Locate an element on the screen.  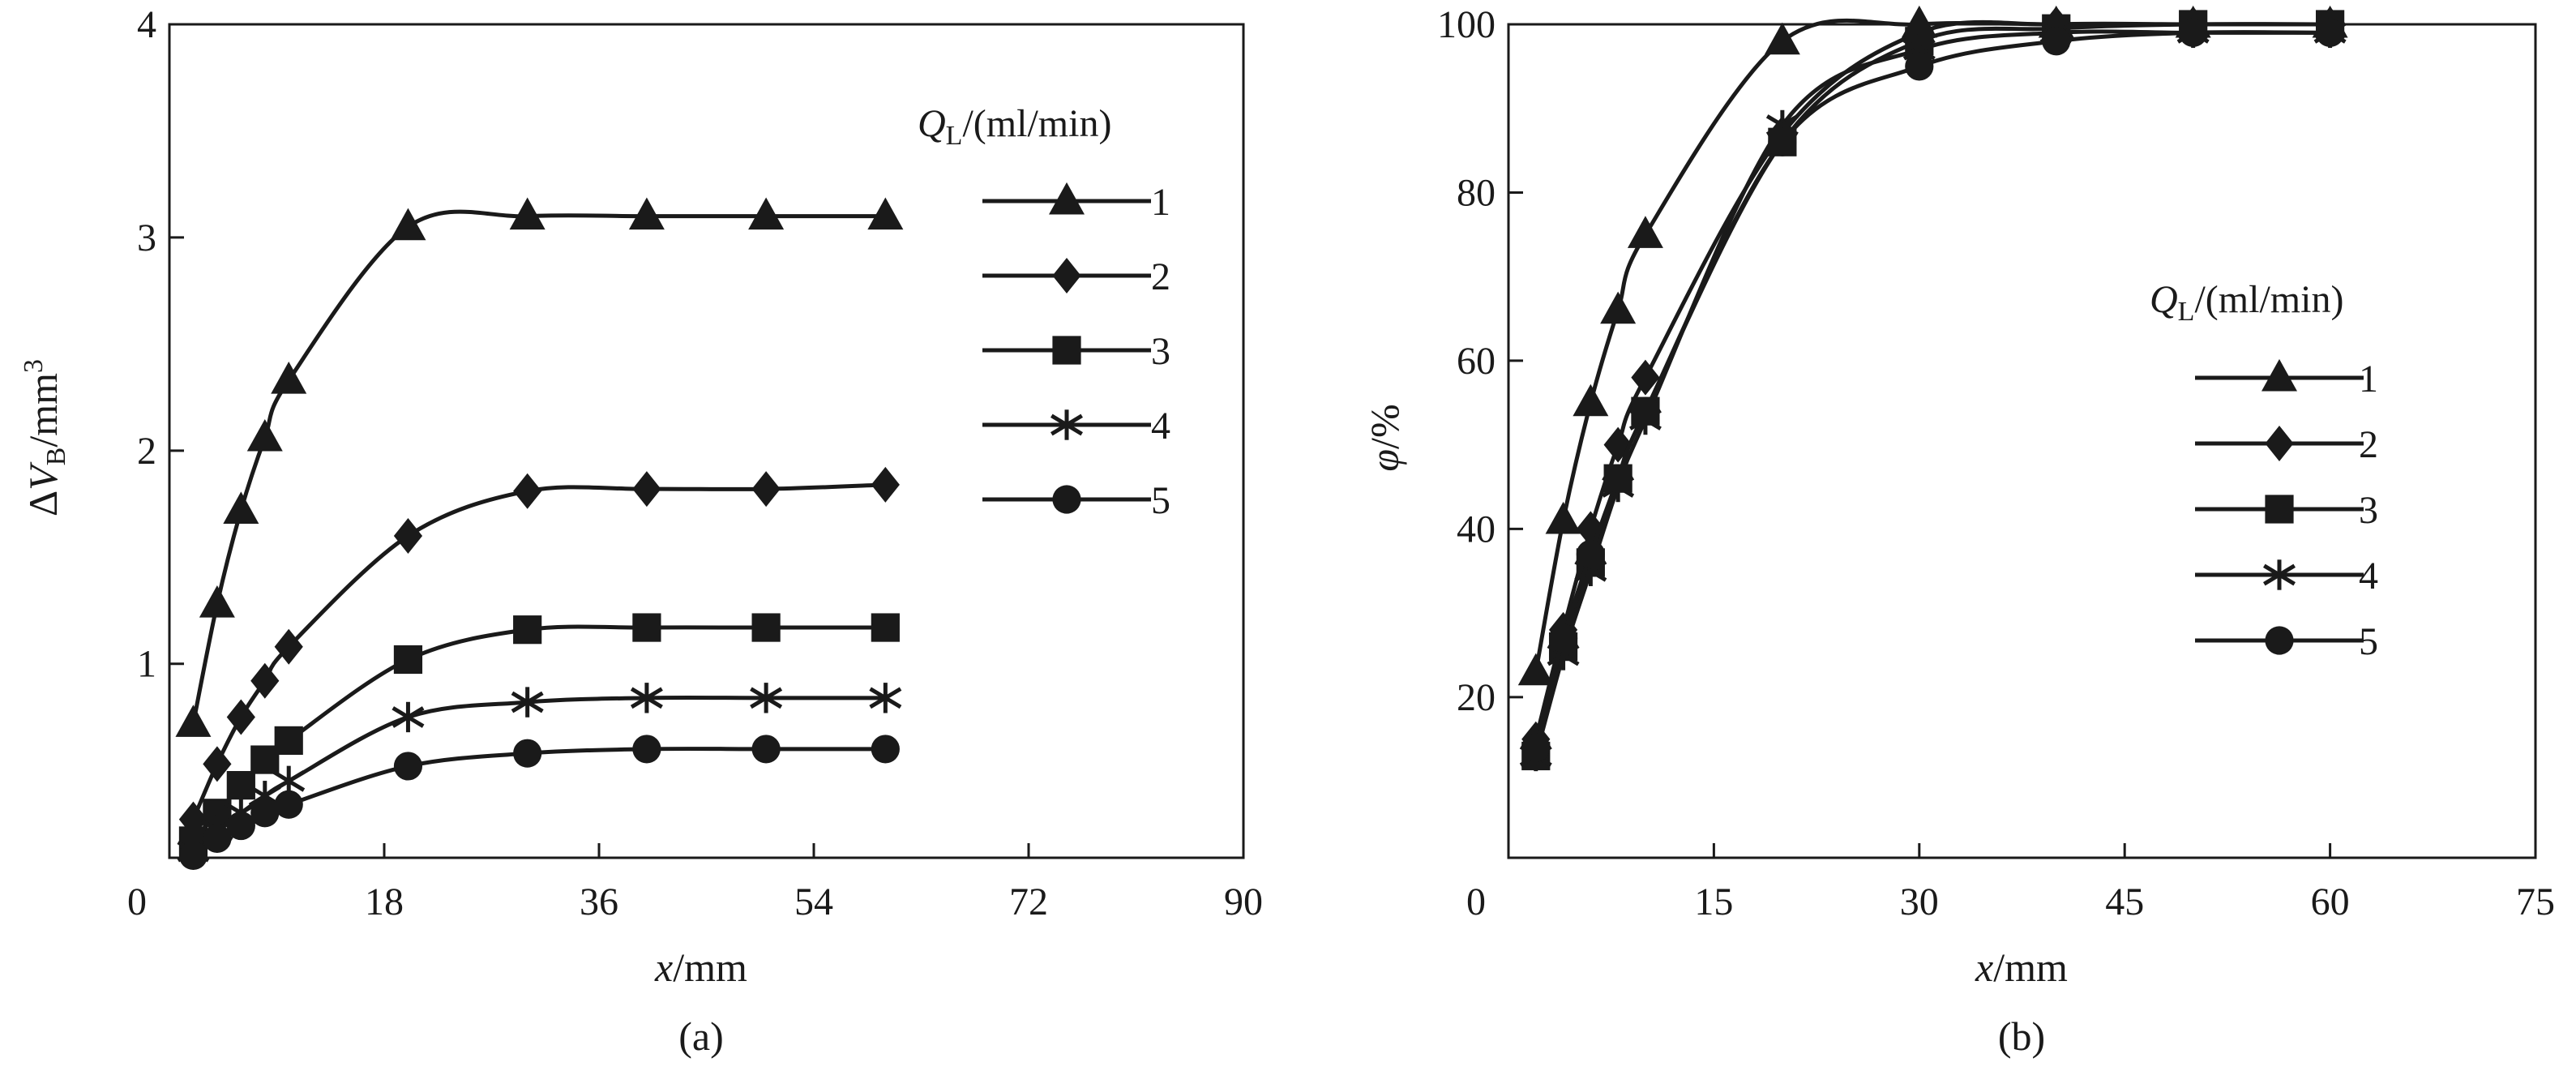
legend-item: 5 is located at coordinates (2286, 641).